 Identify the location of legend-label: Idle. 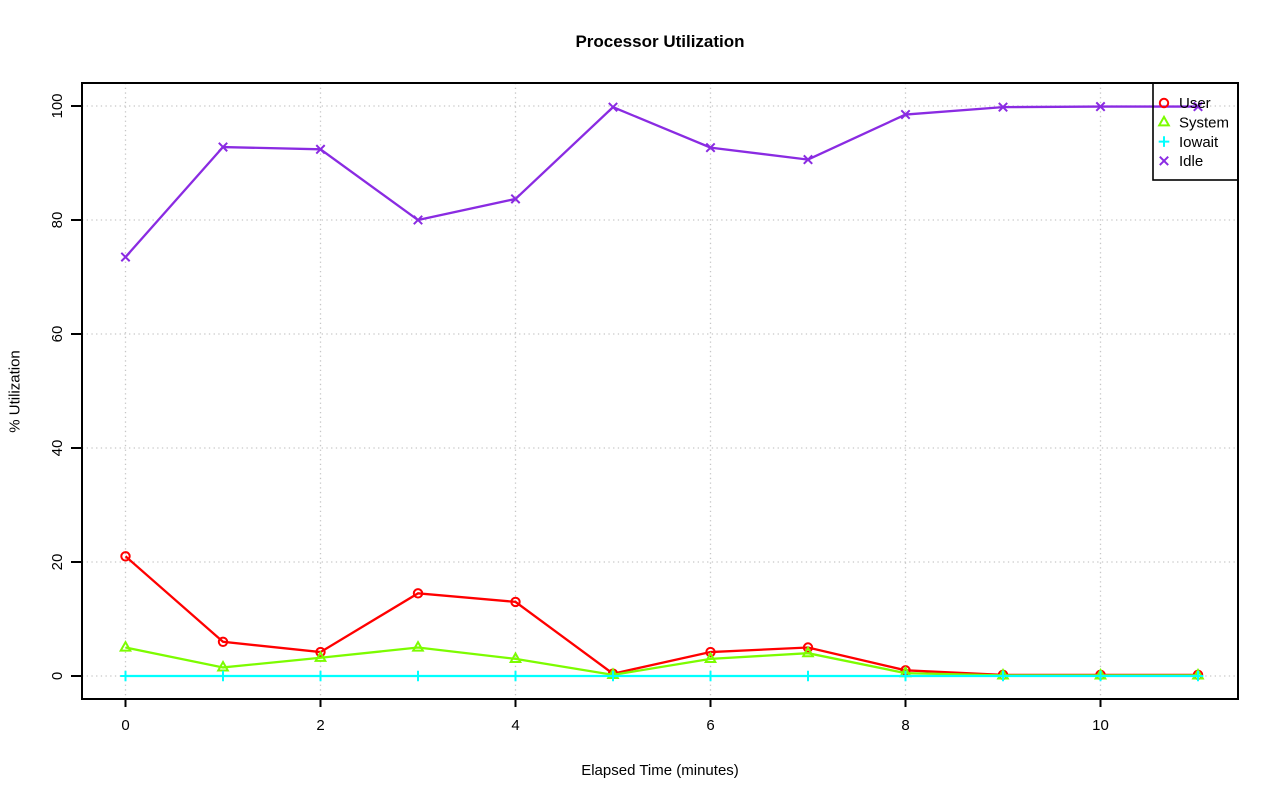
(1191, 161).